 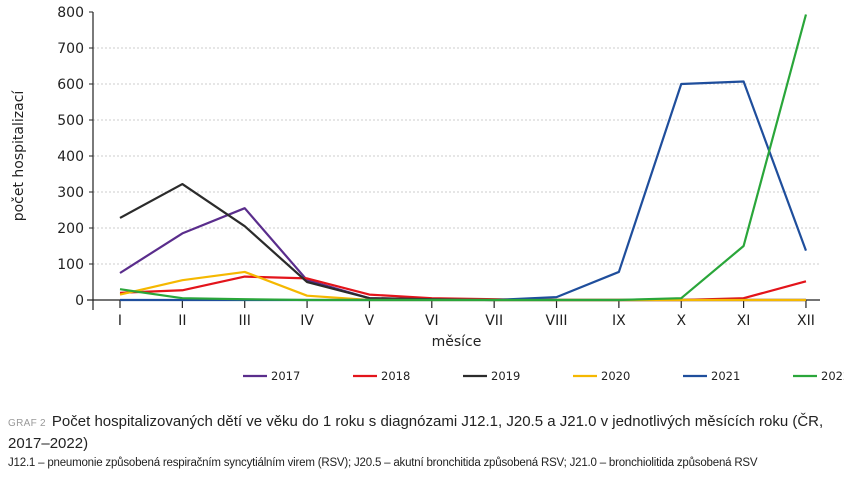 What do you see at coordinates (70, 85) in the screenshot?
I see `y-tick-label: 600` at bounding box center [70, 85].